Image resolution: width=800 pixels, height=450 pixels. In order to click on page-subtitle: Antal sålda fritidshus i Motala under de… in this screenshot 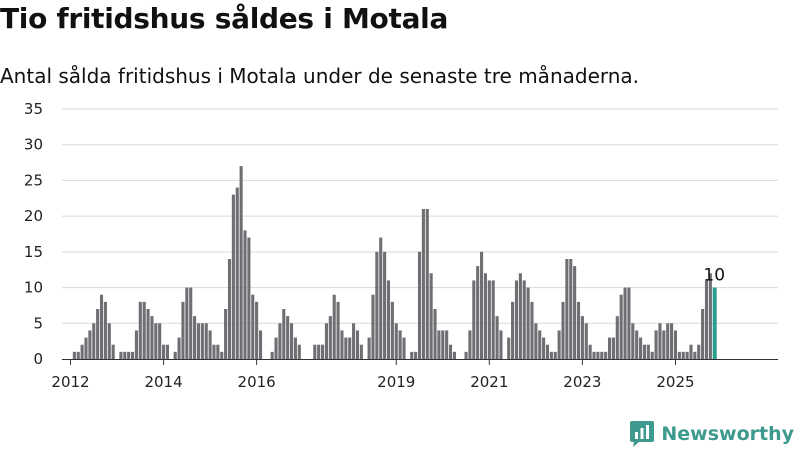, I will do `click(320, 76)`.